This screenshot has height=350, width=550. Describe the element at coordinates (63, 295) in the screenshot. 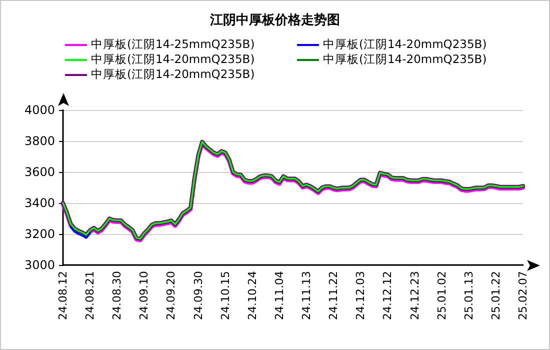

I see `x-tick-label: 24.08.12` at that location.